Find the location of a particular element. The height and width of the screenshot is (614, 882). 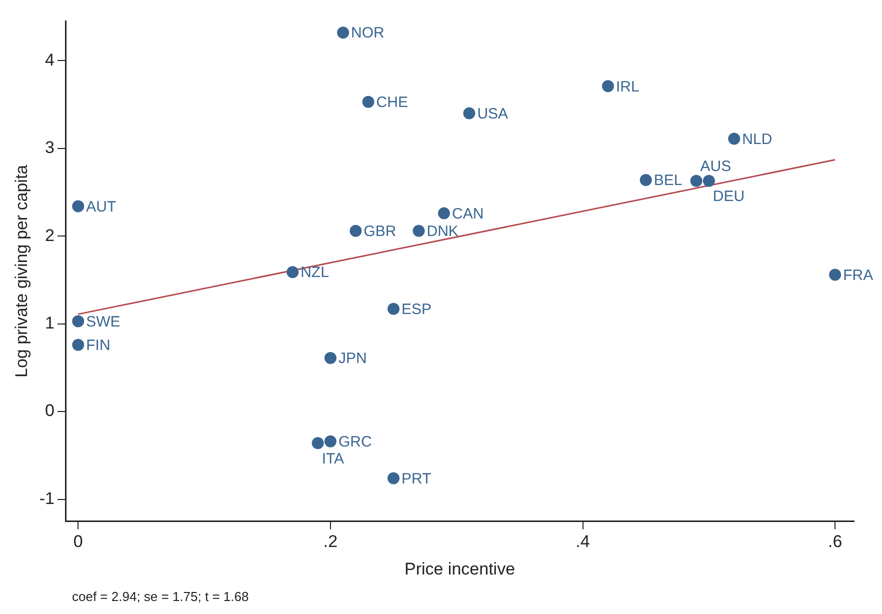

y-tick-label: -1 is located at coordinates (47, 498).